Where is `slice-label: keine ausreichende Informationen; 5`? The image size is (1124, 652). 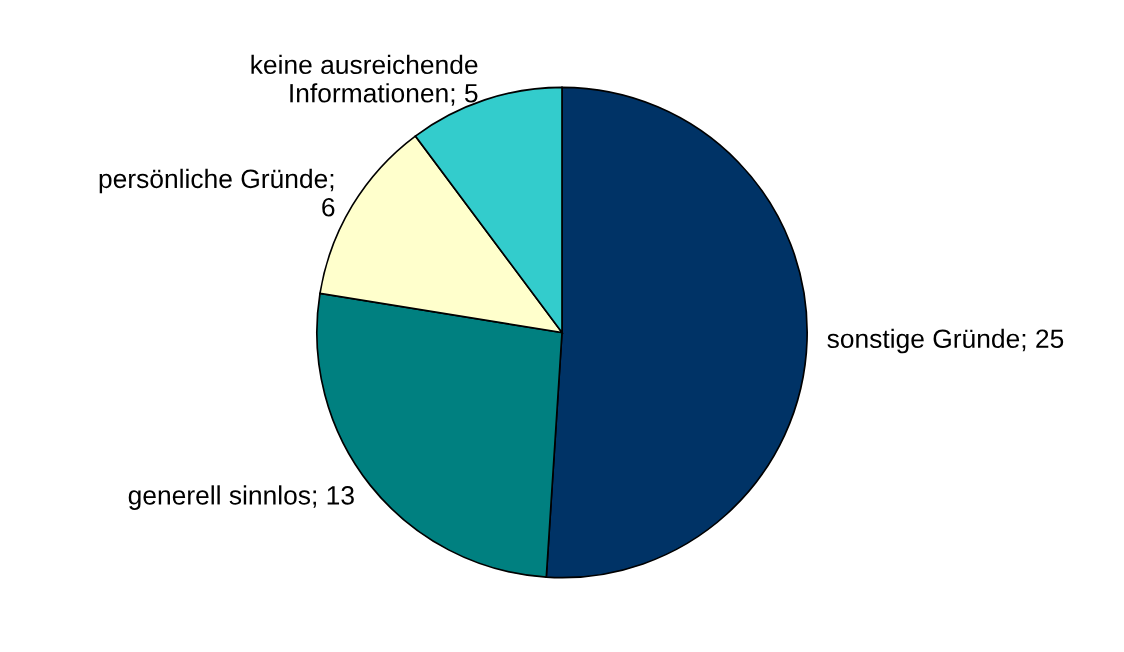
slice-label: keine ausreichende Informationen; 5 is located at coordinates (364, 80).